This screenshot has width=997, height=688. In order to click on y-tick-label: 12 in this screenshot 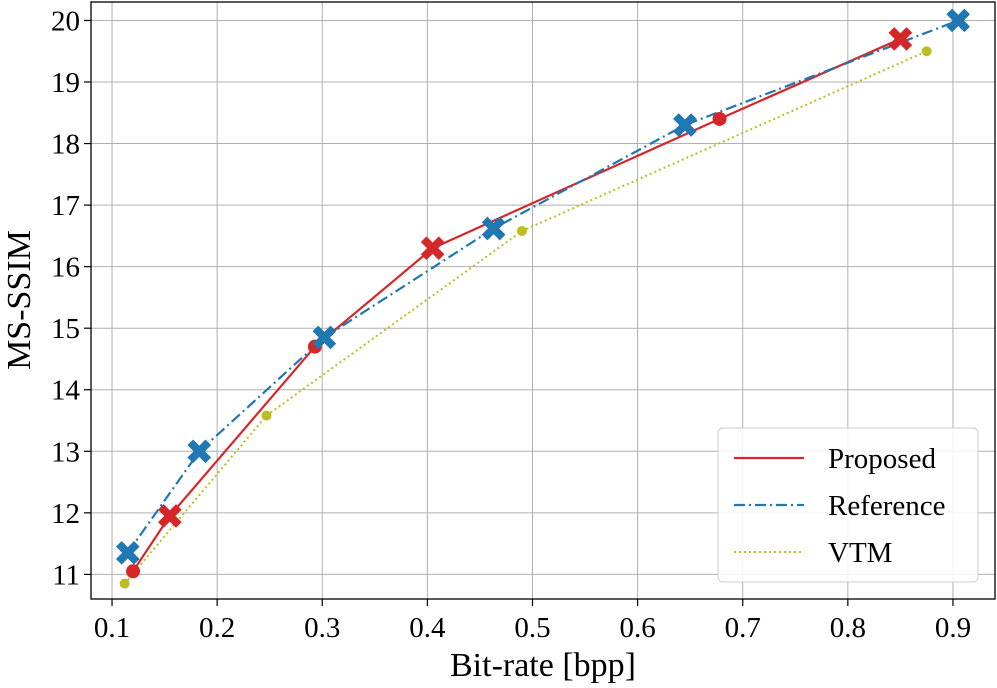, I will do `click(65, 514)`.